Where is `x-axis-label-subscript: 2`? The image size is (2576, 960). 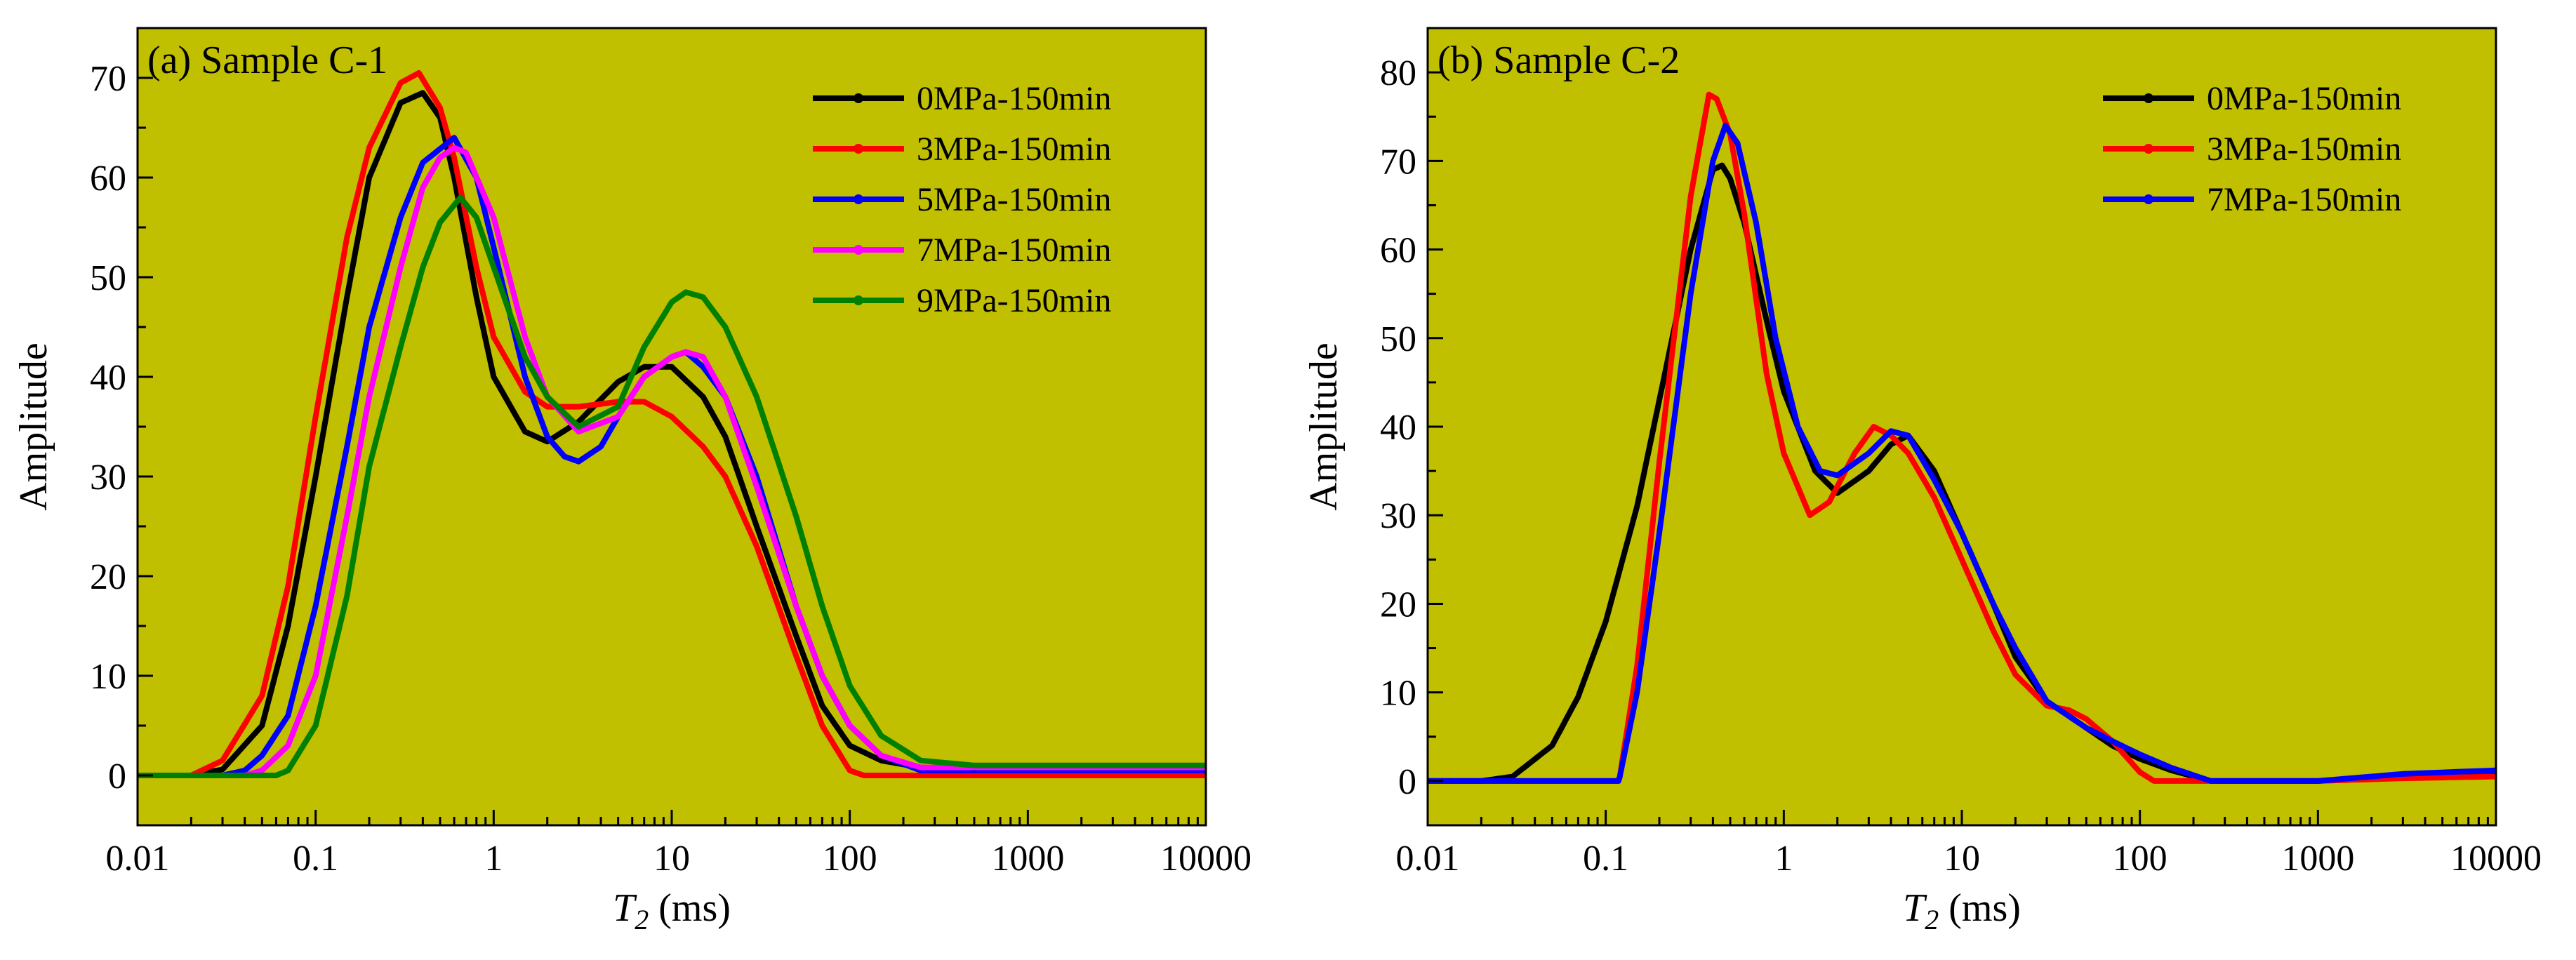
x-axis-label-subscript: 2 is located at coordinates (642, 919).